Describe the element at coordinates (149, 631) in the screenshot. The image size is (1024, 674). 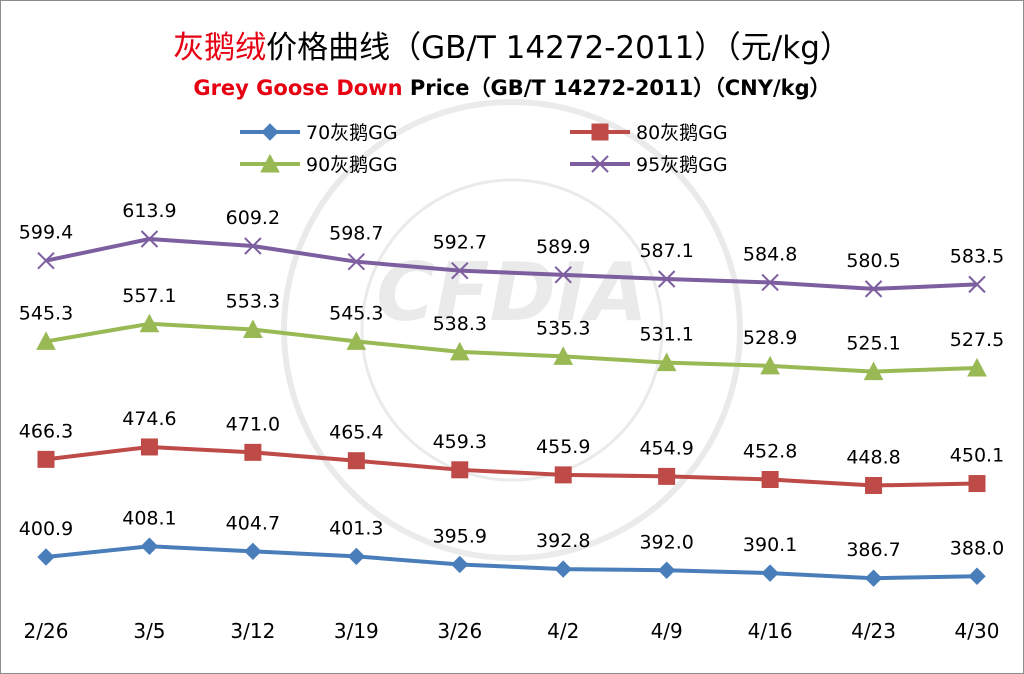
I see `x-tick-label: 3/5` at that location.